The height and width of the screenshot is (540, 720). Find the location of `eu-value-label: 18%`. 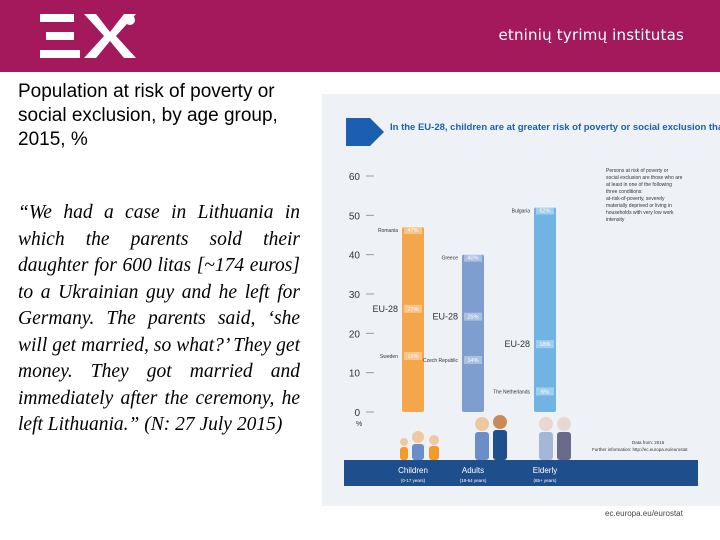

eu-value-label: 18% is located at coordinates (544, 345).